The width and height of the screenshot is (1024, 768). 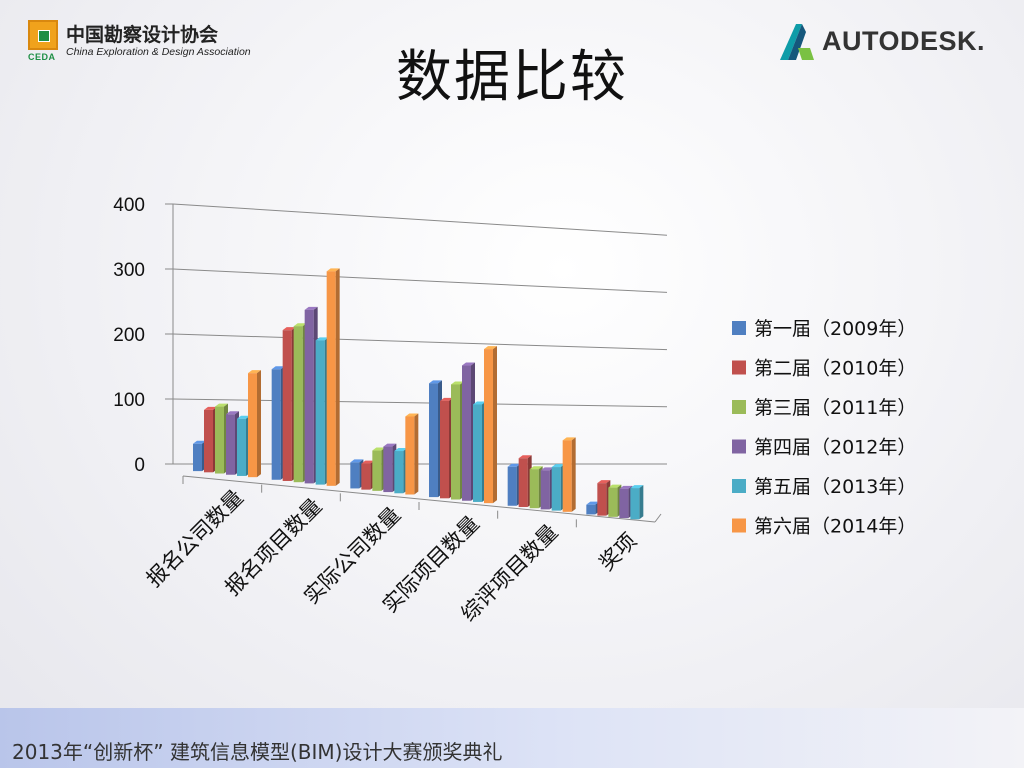 I want to click on org-name-cn: 中国勘察设计协会, so click(x=142, y=35).